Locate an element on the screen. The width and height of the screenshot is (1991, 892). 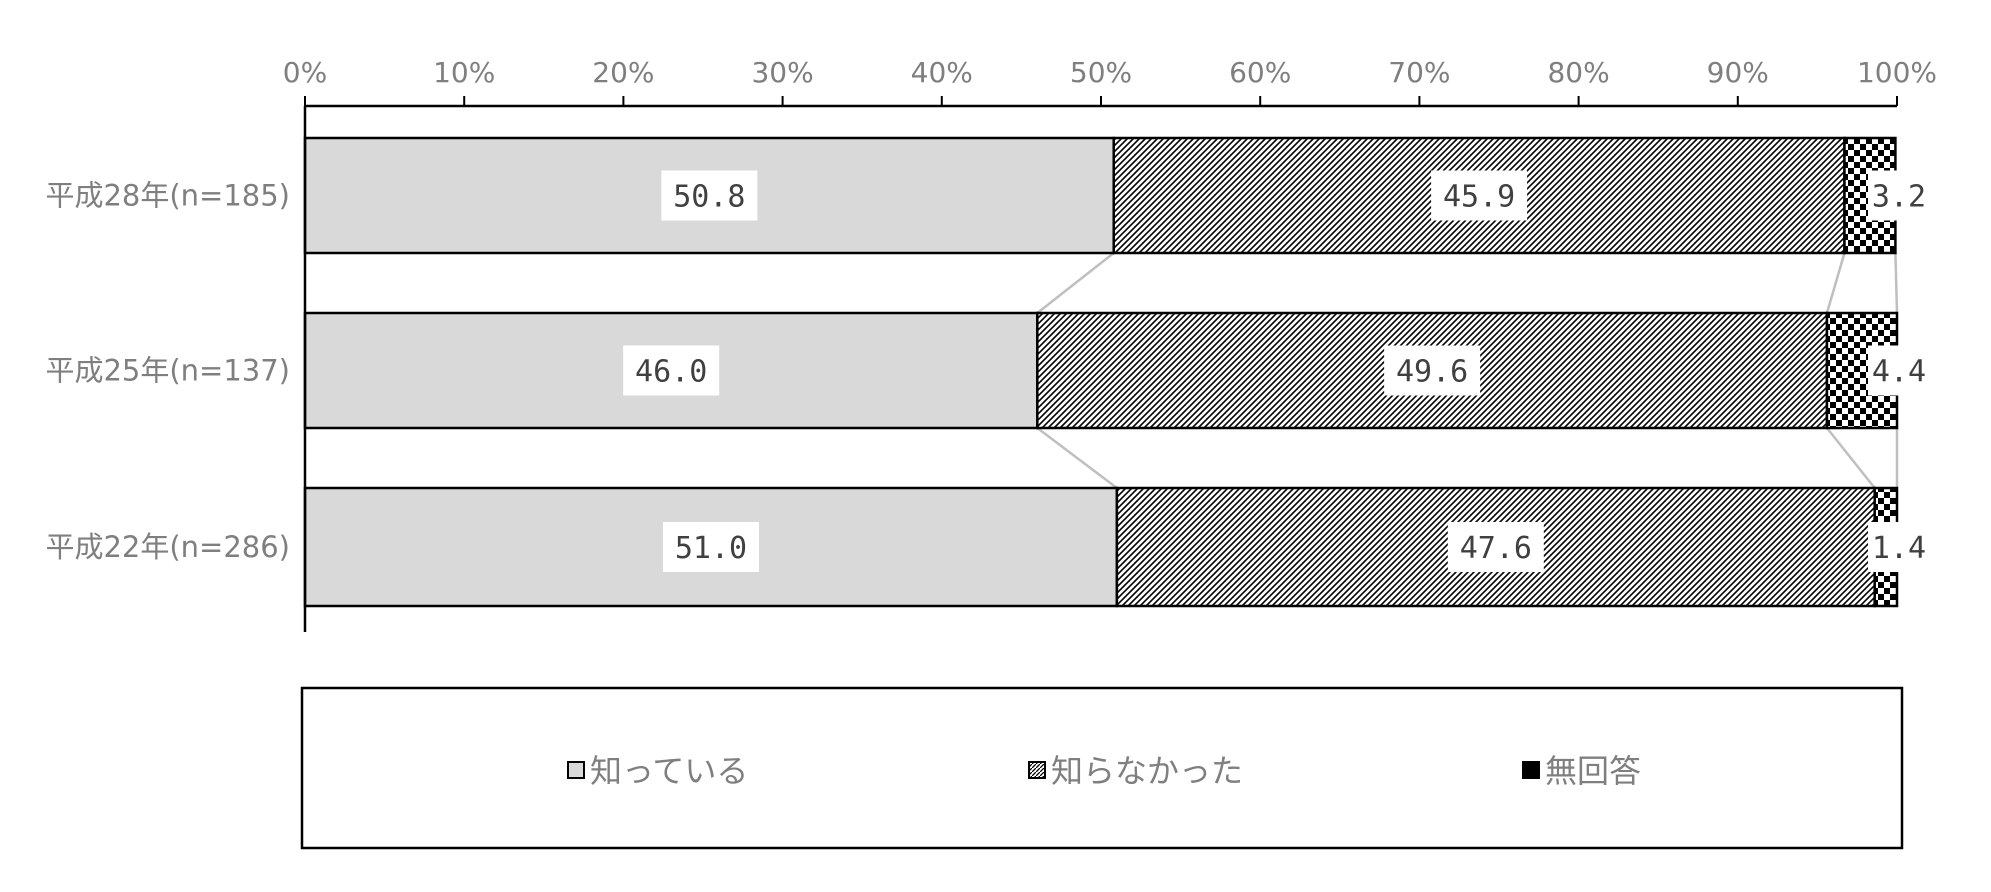
legend-label: 無回答 is located at coordinates (1593, 771).